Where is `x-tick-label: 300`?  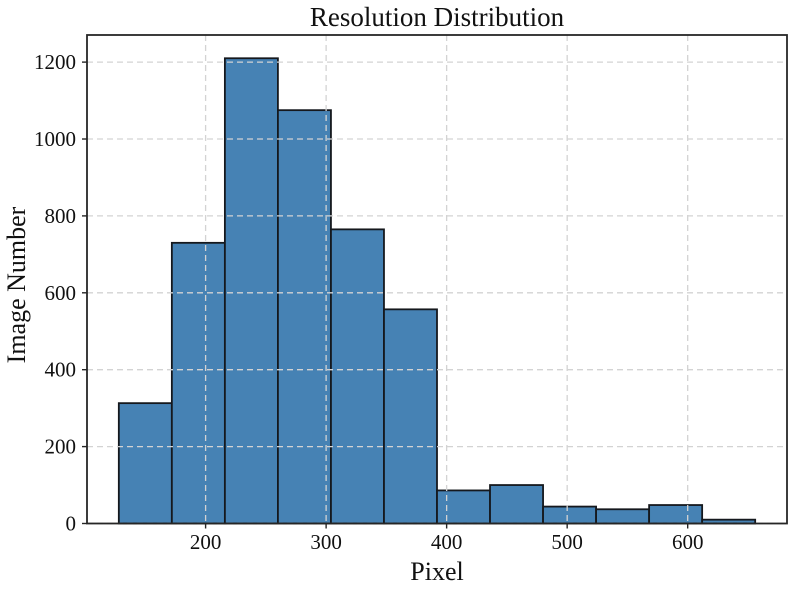 x-tick-label: 300 is located at coordinates (326, 542).